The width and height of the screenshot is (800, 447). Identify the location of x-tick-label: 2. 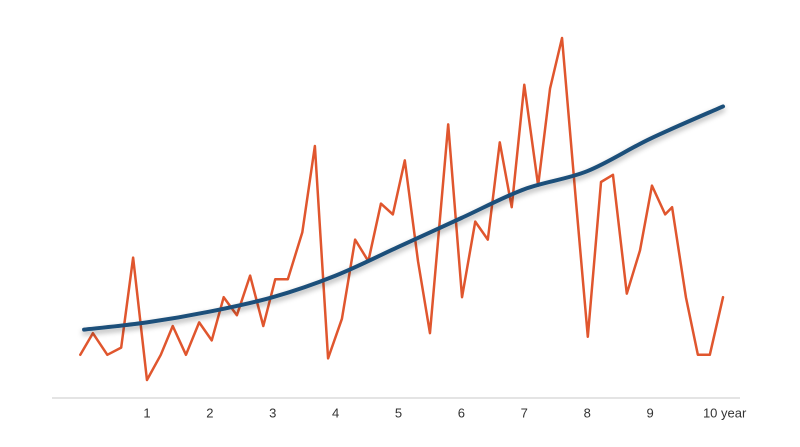
(209, 412).